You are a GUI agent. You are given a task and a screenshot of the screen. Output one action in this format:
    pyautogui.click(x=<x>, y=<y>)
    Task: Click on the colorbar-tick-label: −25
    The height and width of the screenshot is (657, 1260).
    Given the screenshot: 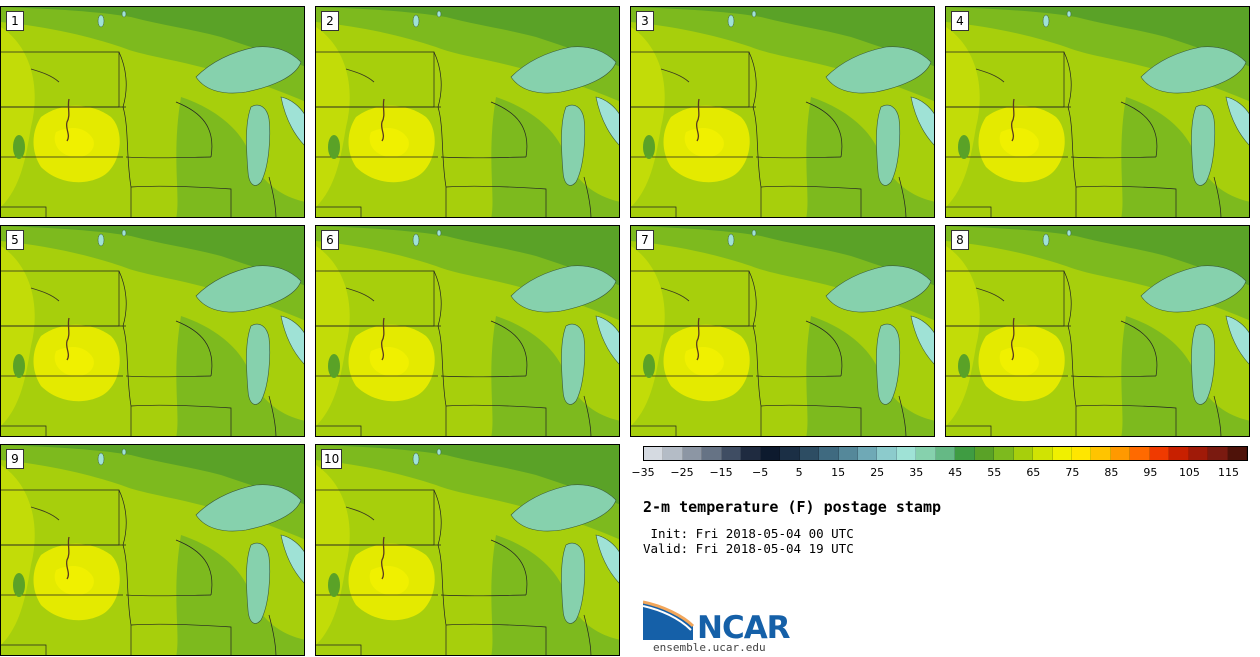 What is the action you would take?
    pyautogui.click(x=682, y=472)
    